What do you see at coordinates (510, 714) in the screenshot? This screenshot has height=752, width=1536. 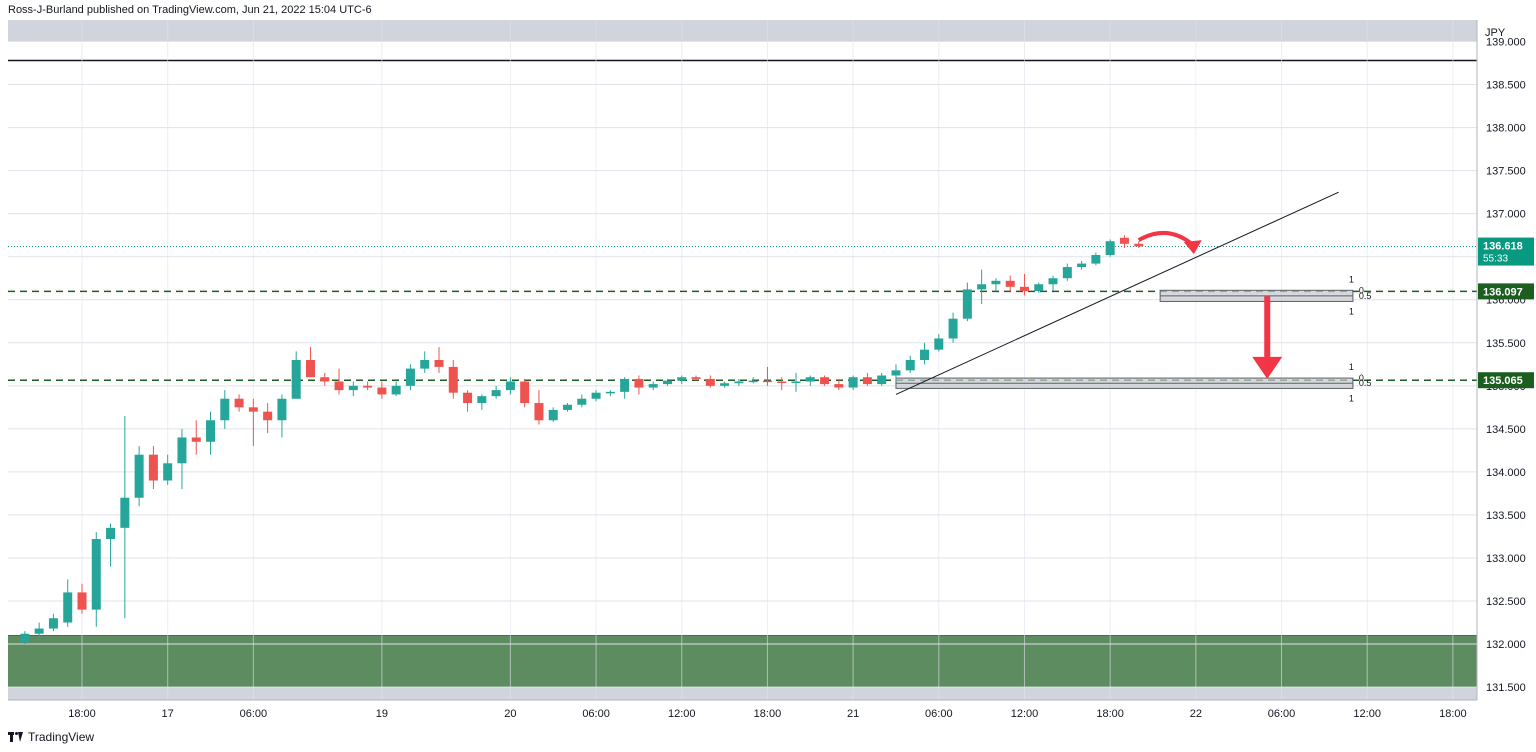 I see `x-tick-label: 20` at bounding box center [510, 714].